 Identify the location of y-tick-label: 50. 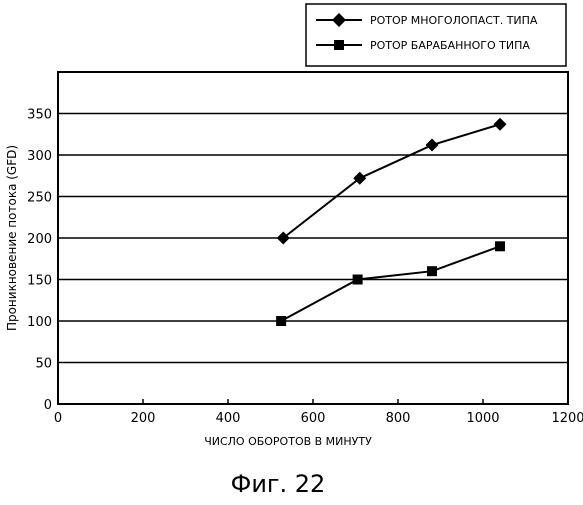
(43, 364).